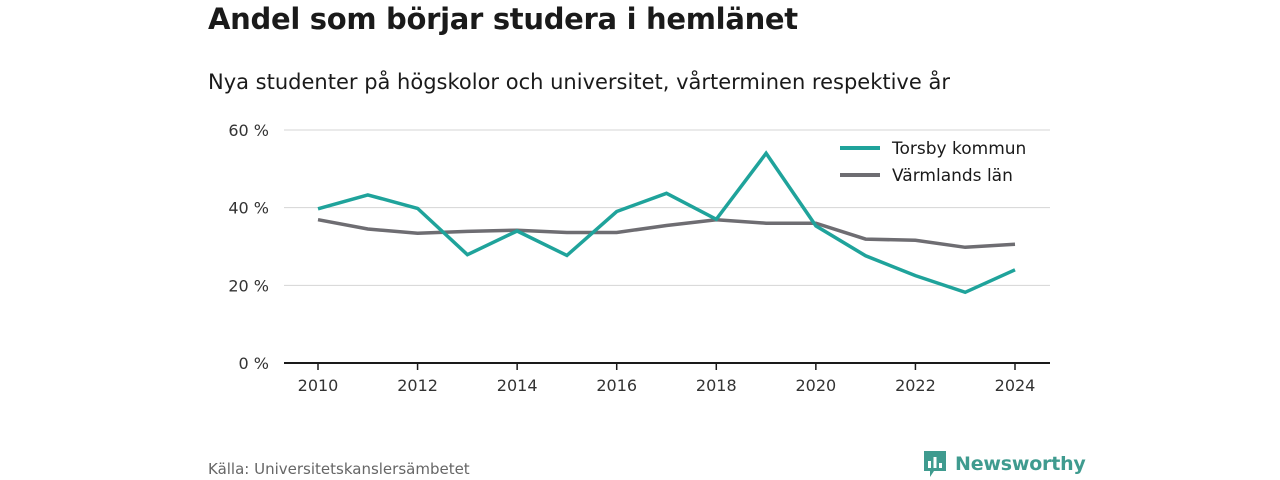 Image resolution: width=1280 pixels, height=480 pixels. What do you see at coordinates (616, 385) in the screenshot?
I see `x-tick-label: 2016` at bounding box center [616, 385].